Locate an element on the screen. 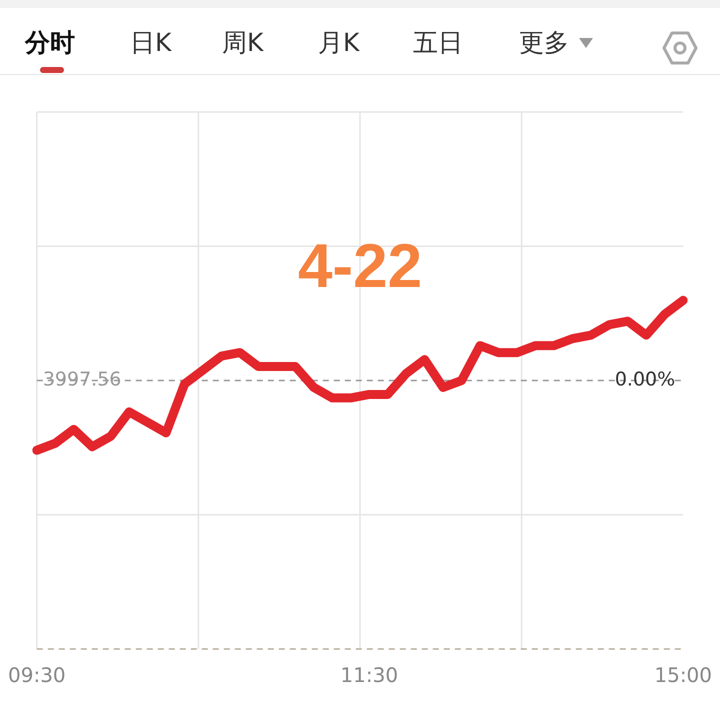 Image resolution: width=720 pixels, height=707 pixels. annotation: 0.00% is located at coordinates (645, 379).